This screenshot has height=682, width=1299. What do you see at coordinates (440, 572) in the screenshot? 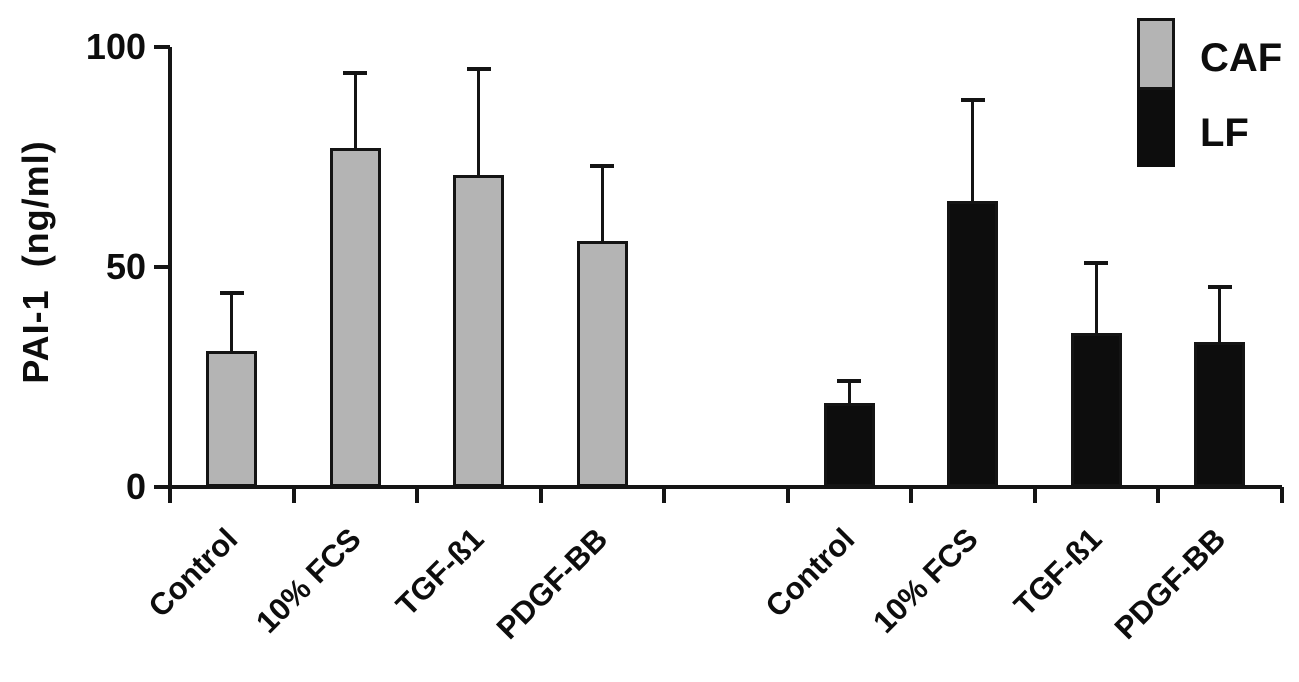
I see `x-label-caf-2: TGF-ß1` at bounding box center [440, 572].